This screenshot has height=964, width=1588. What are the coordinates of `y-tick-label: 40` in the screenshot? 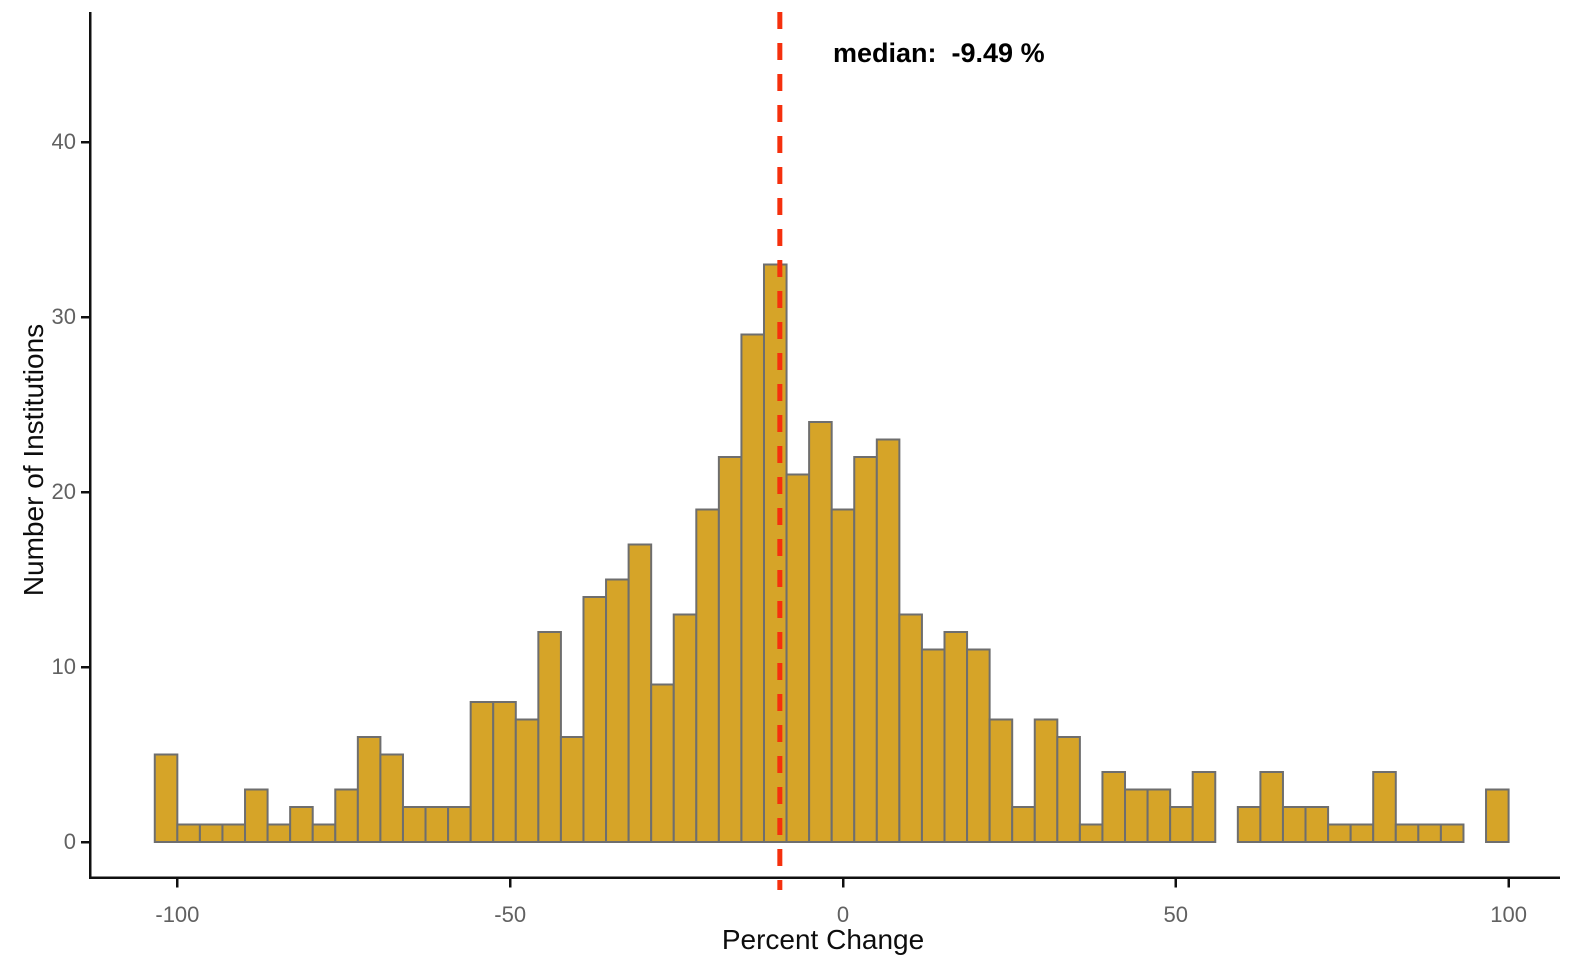 It's located at (63, 141).